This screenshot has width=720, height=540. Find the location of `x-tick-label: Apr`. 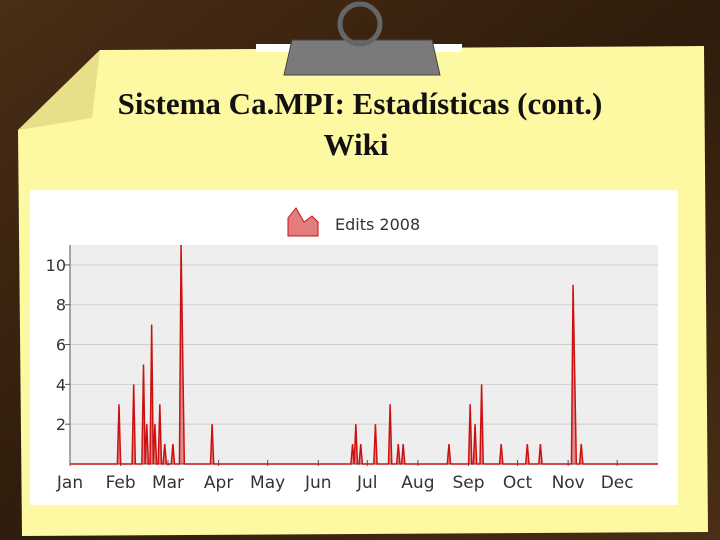

x-tick-label: Apr is located at coordinates (218, 483).